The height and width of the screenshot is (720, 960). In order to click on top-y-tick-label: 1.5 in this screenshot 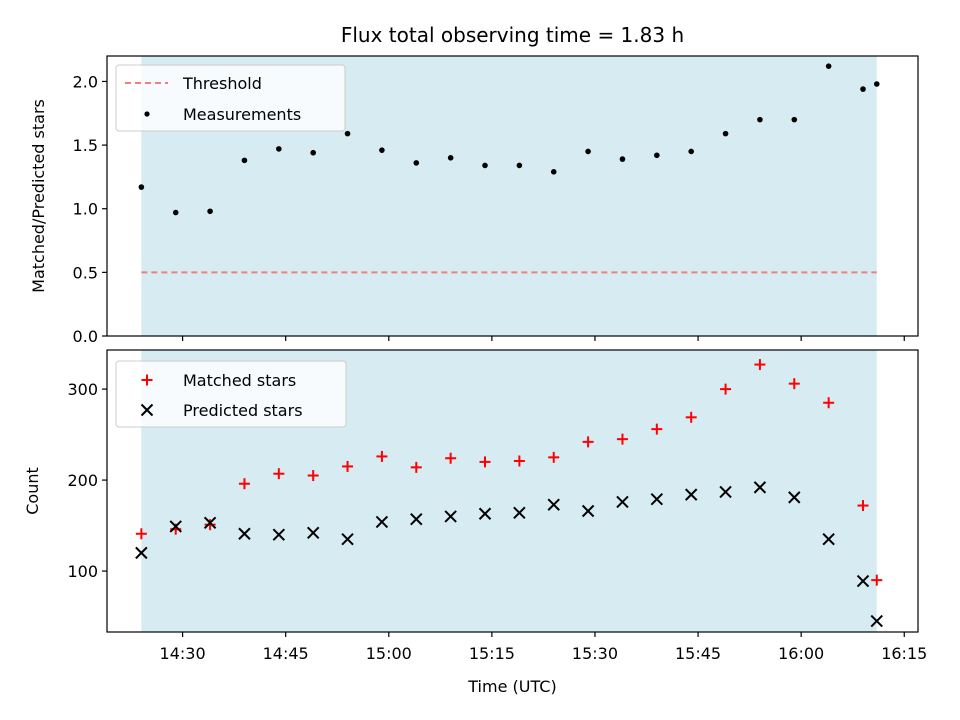, I will do `click(85, 145)`.